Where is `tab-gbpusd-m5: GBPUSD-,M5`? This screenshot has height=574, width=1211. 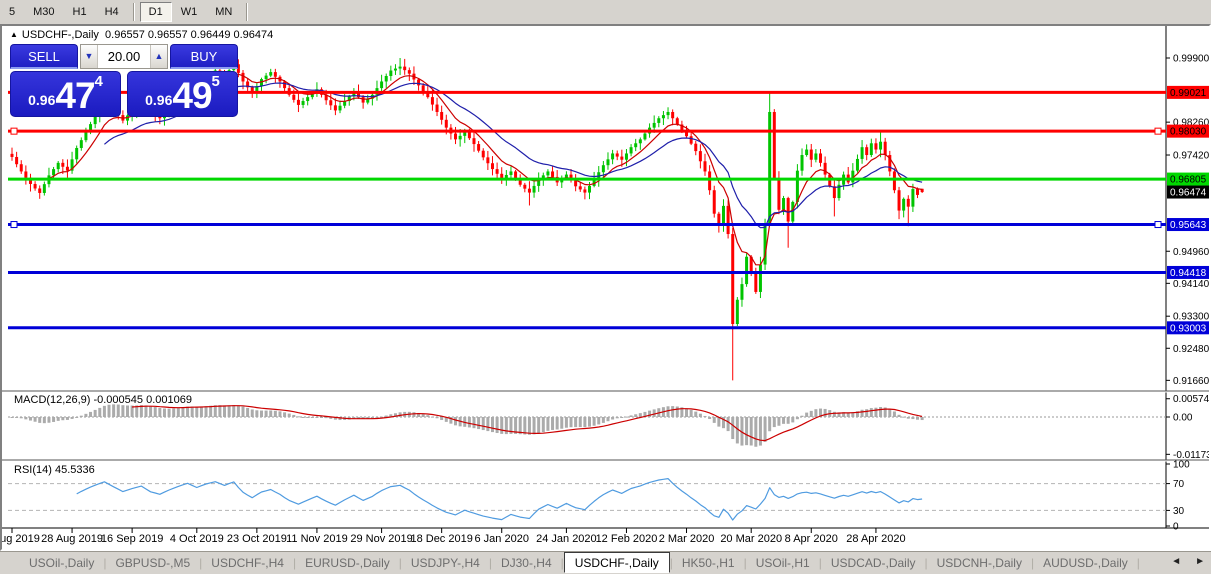
tab-gbpusd-m5: GBPUSD-,M5 is located at coordinates (153, 563).